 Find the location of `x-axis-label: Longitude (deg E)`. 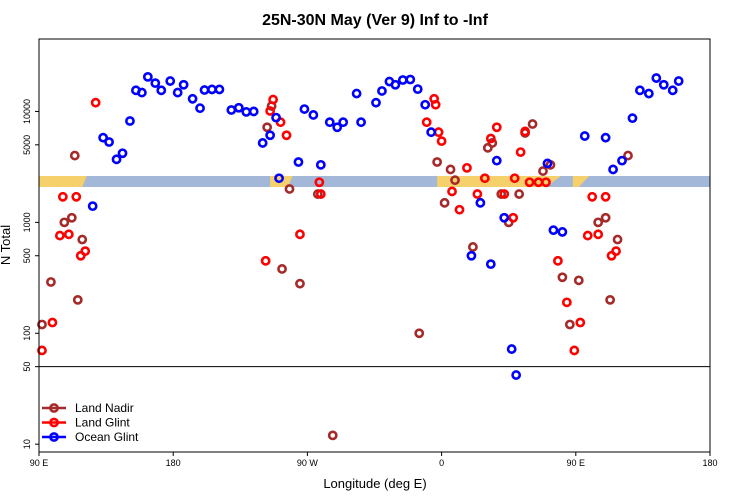

x-axis-label: Longitude (deg E) is located at coordinates (374, 483).